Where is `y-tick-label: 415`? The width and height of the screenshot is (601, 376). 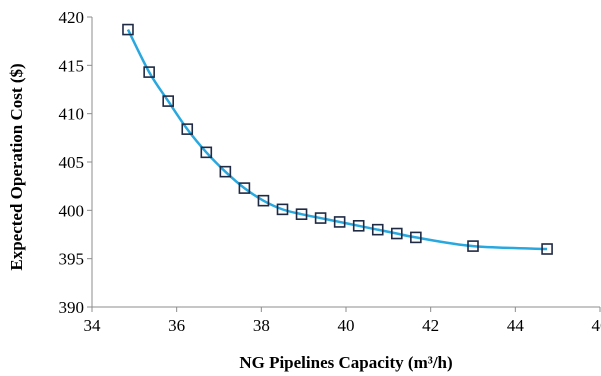 y-tick-label: 415 is located at coordinates (72, 65).